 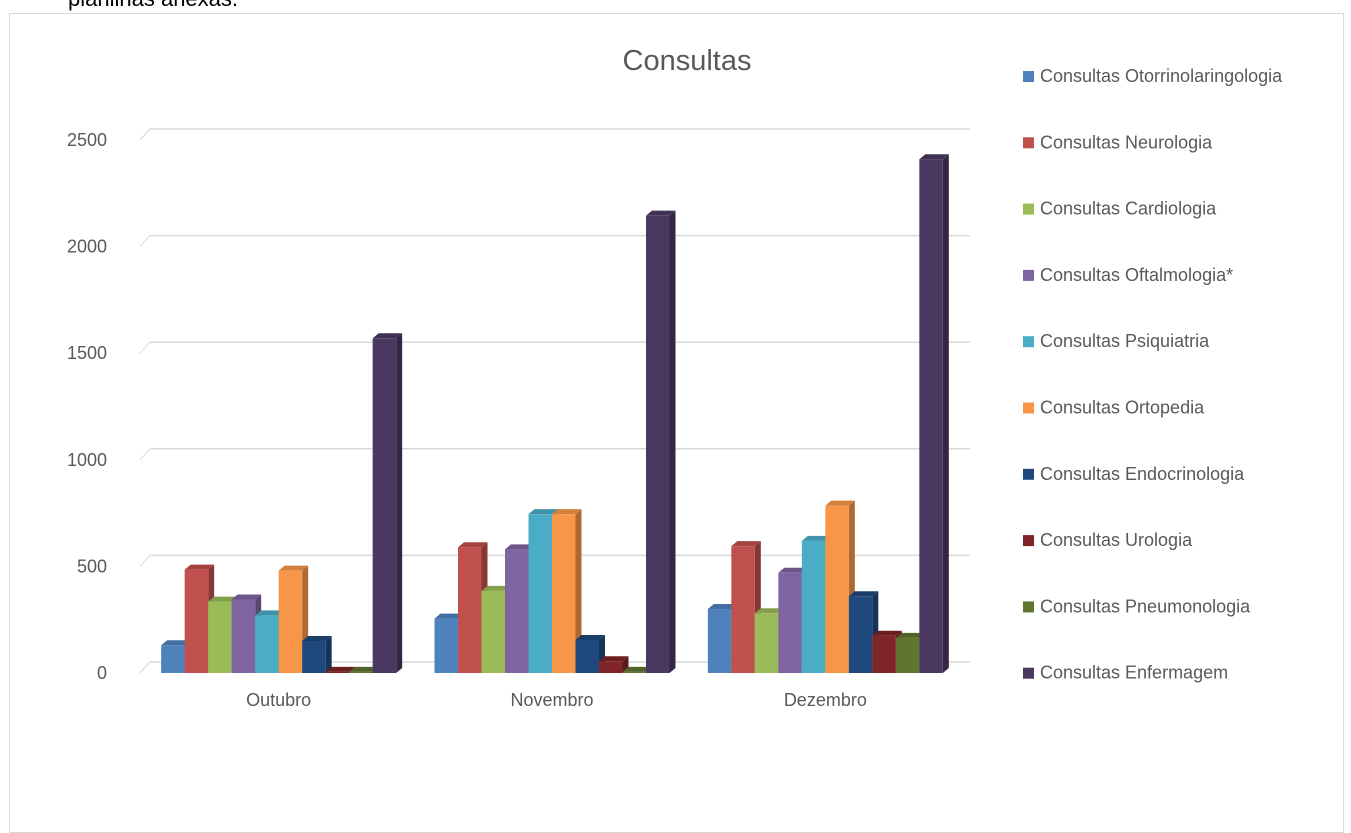 What do you see at coordinates (687, 61) in the screenshot?
I see `chart-title: Consultas` at bounding box center [687, 61].